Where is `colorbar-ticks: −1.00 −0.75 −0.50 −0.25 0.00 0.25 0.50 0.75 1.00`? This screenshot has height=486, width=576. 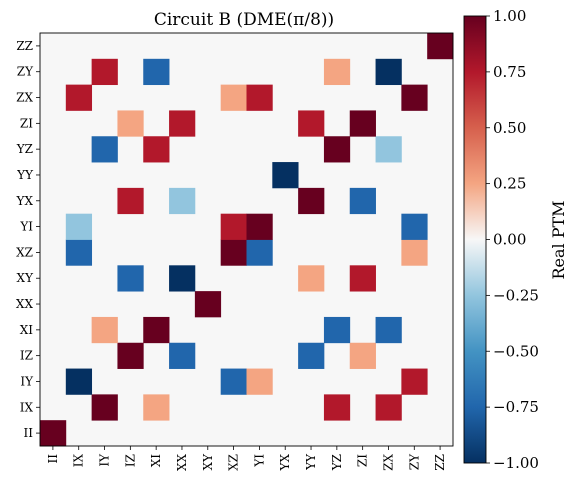 colorbar-ticks: −1.00 −0.75 −0.50 −0.25 0.00 0.25 0.50 0.75 1.00 is located at coordinates (512, 239).